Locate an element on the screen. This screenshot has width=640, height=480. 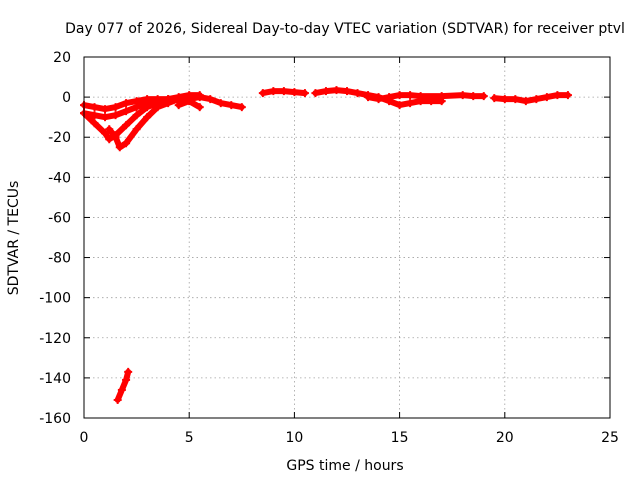
x-tick-label: 15 is located at coordinates (400, 438).